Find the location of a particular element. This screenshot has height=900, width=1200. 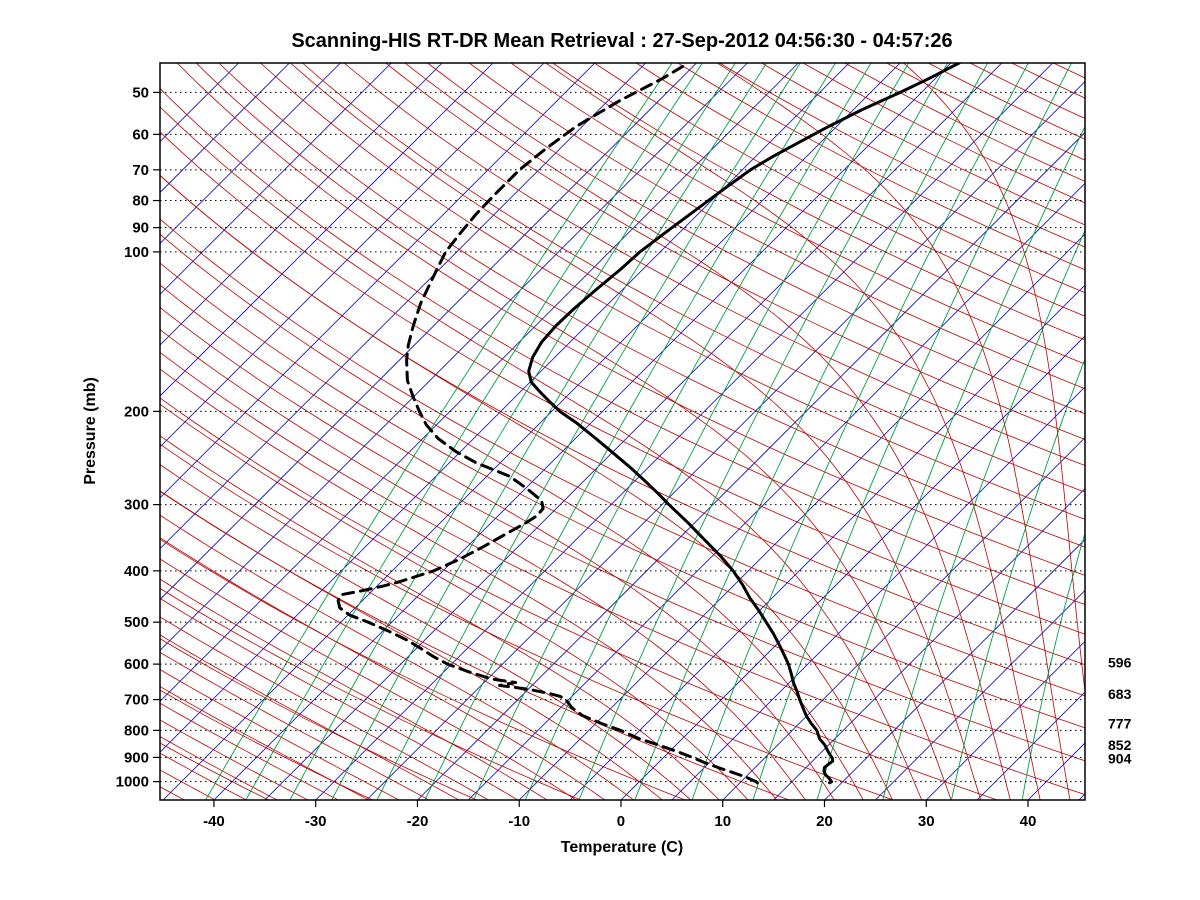

x-tick-label: 10 is located at coordinates (722, 821).